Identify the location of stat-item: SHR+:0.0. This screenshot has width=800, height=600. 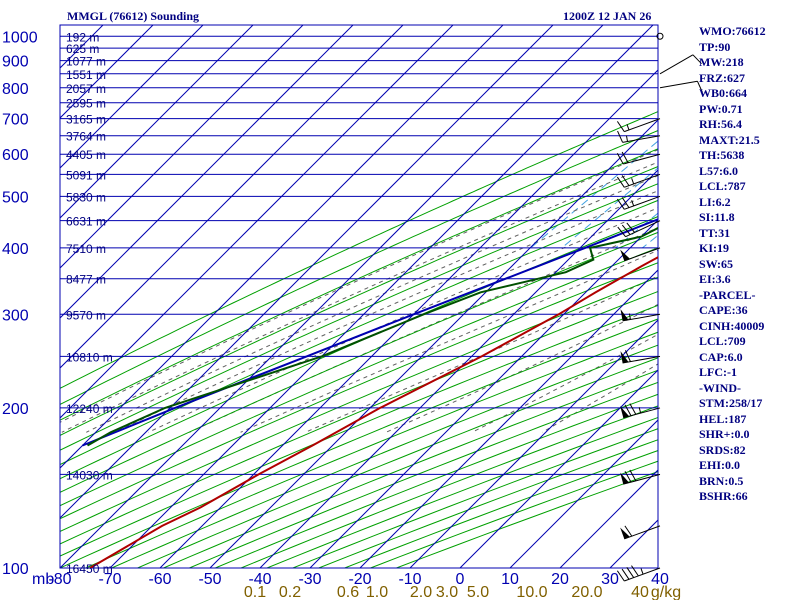
(724, 434).